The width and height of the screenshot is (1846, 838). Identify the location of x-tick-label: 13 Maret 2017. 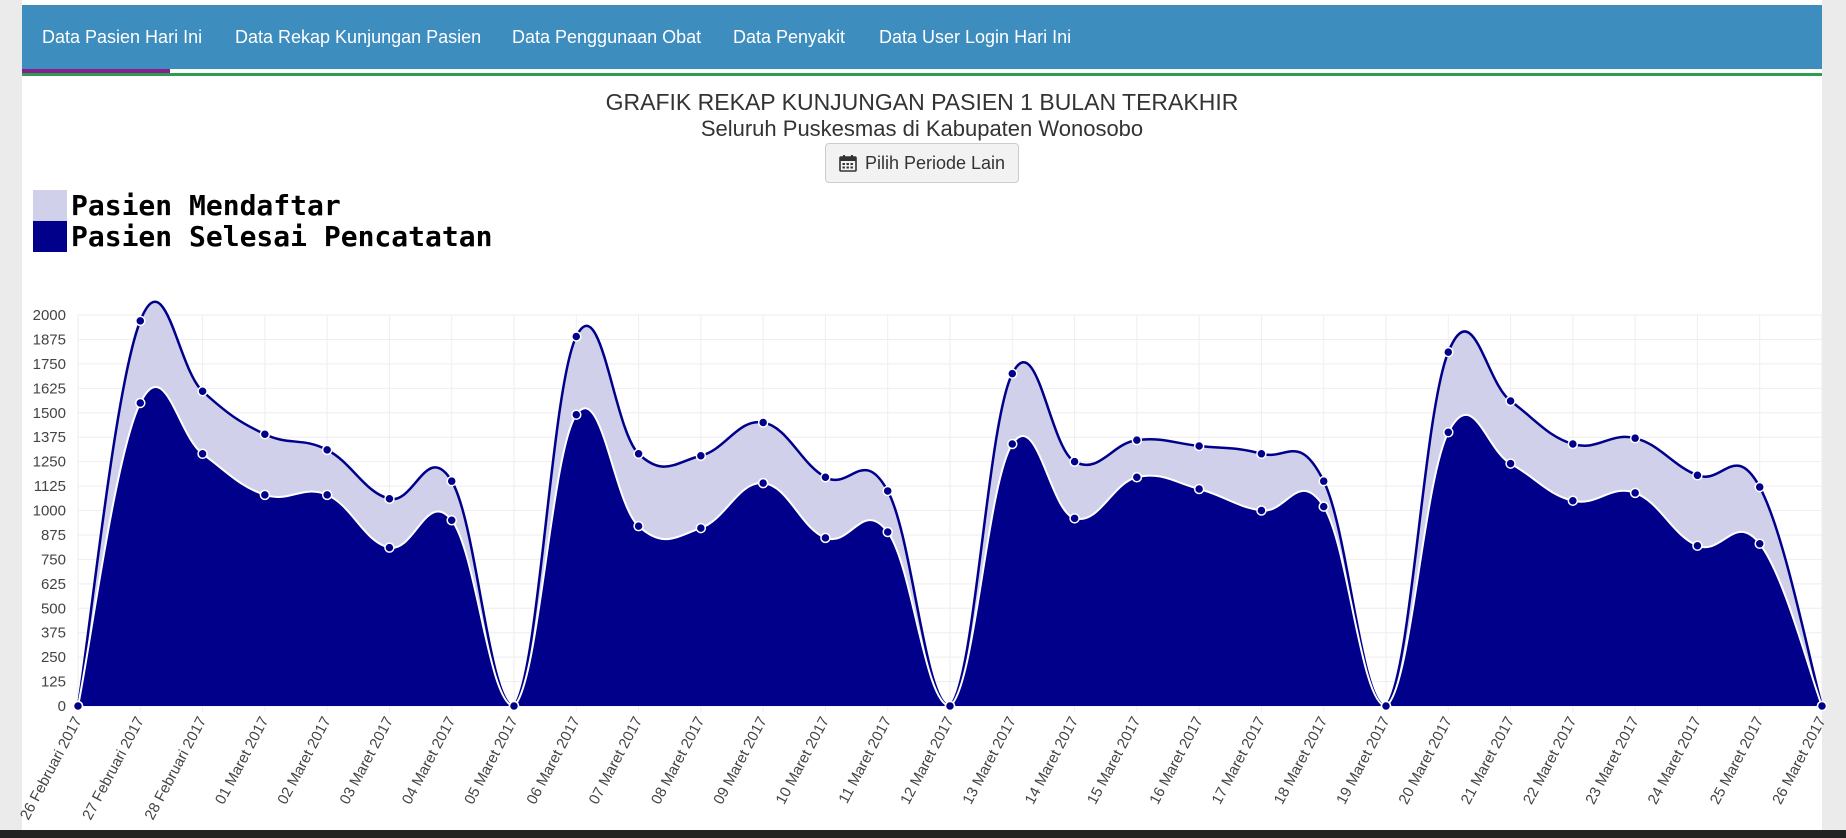
(989, 760).